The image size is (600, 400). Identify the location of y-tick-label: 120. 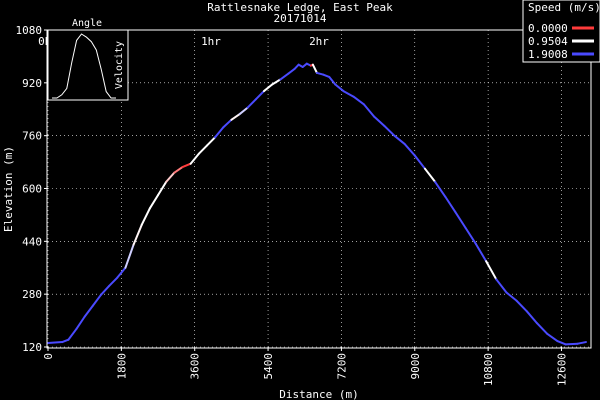
(32, 347).